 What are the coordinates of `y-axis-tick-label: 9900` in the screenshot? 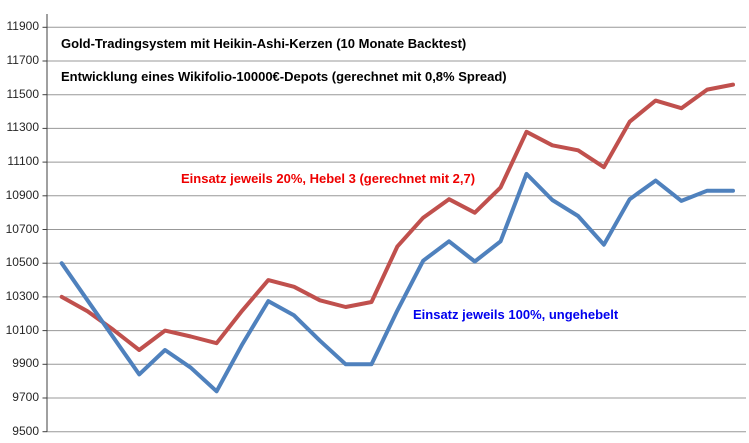 It's located at (25, 363).